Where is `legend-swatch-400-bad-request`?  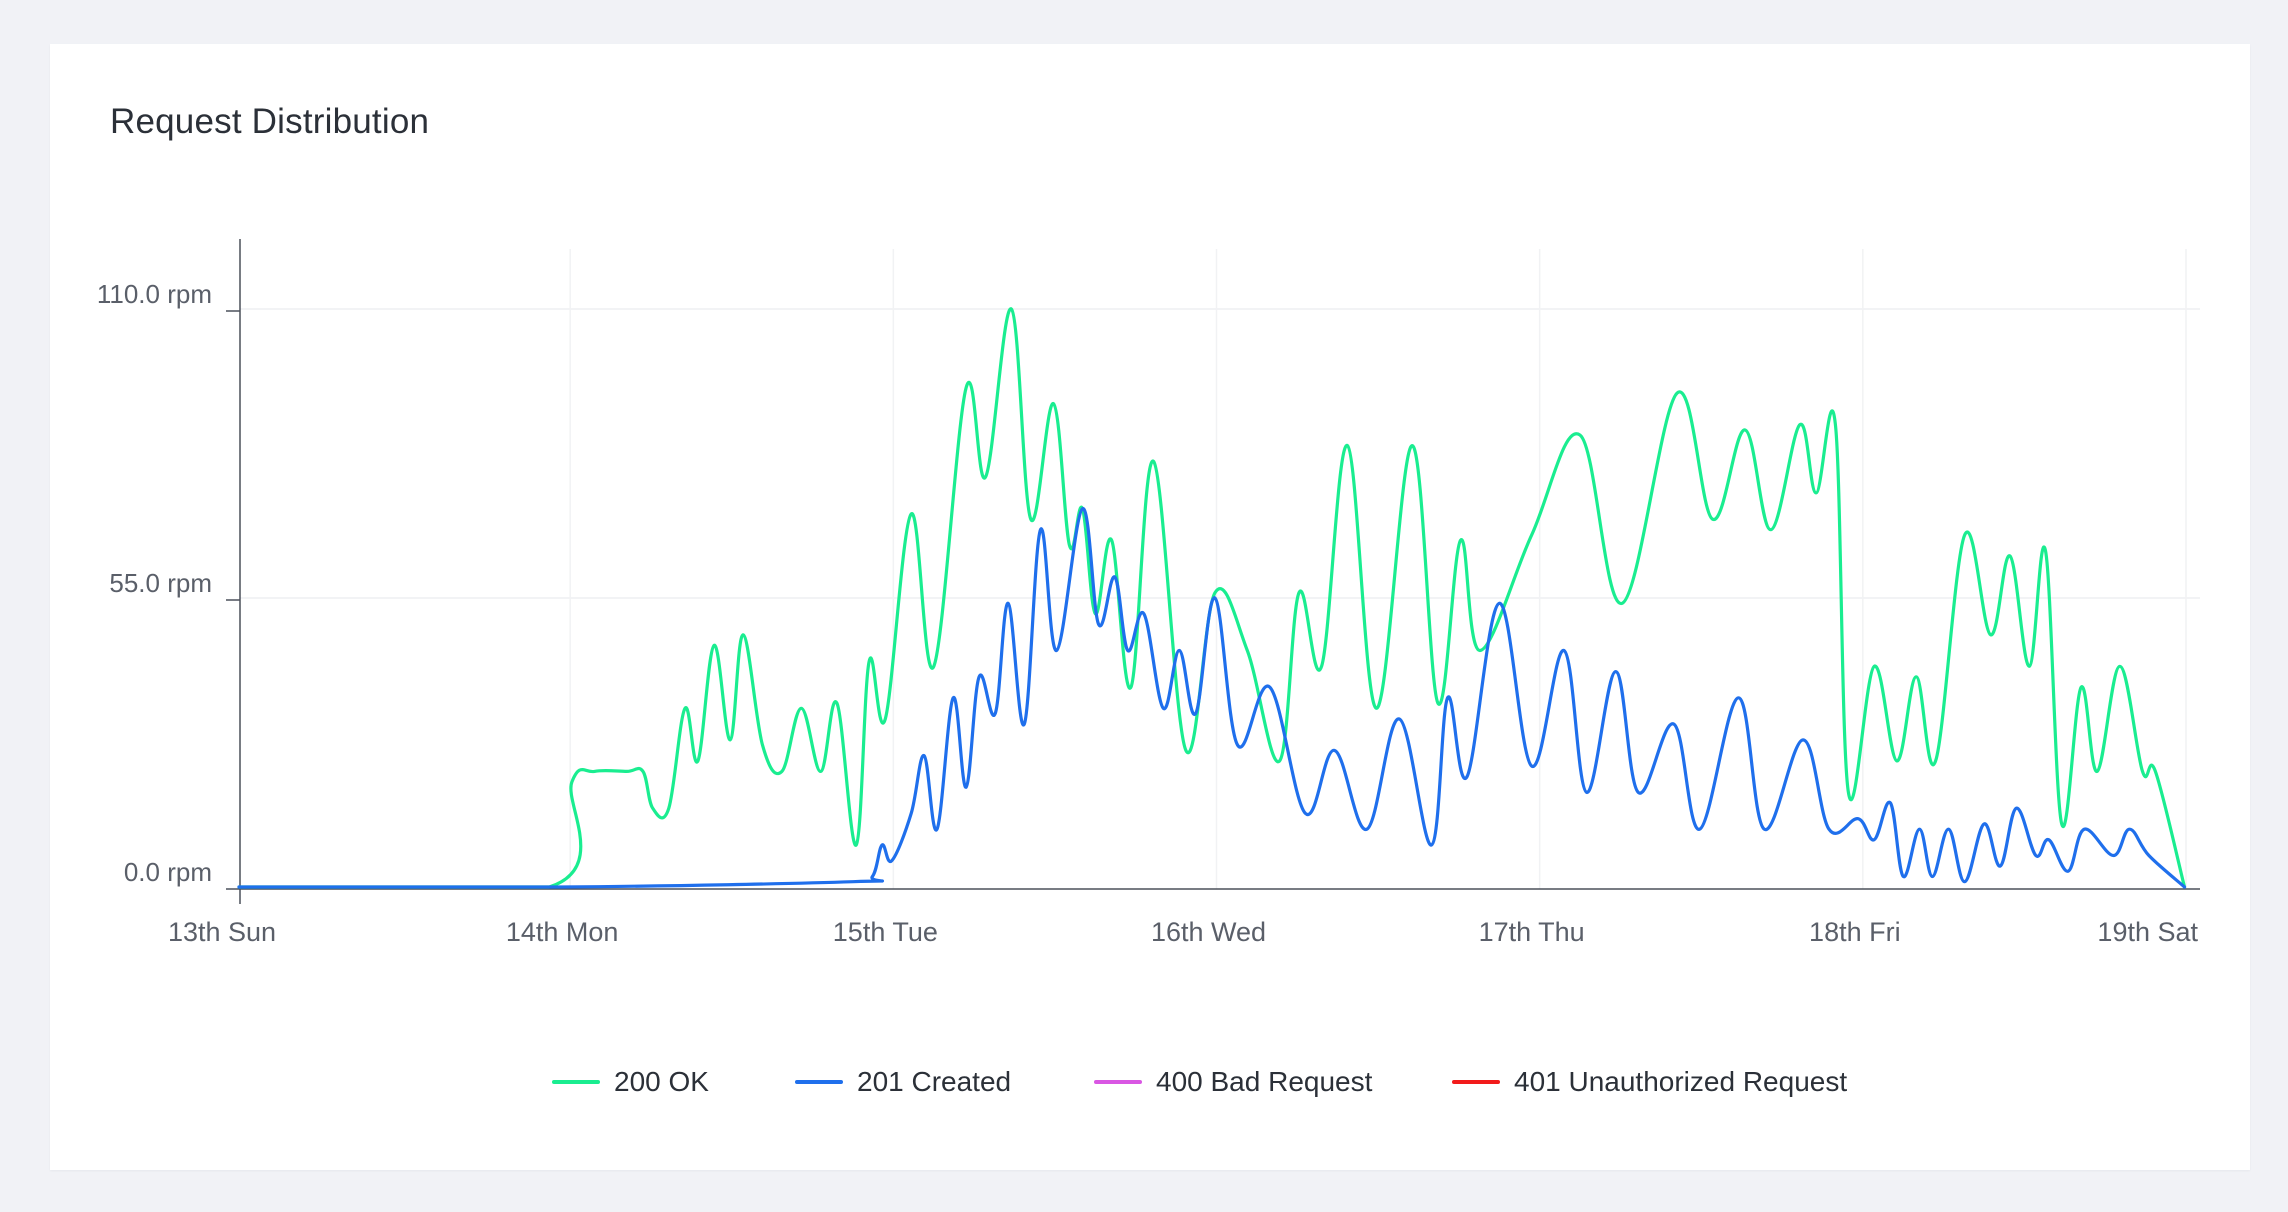
legend-swatch-400-bad-request is located at coordinates (1118, 1082).